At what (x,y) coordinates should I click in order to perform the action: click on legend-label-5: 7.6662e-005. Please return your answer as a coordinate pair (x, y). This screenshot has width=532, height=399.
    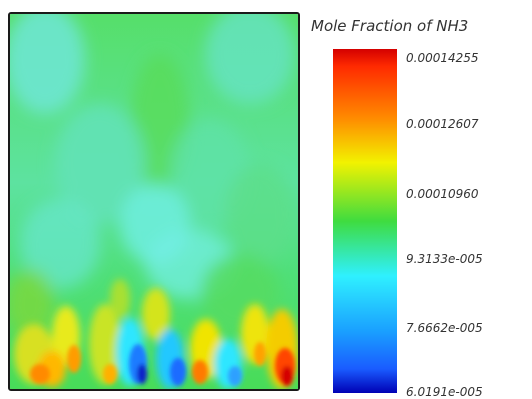
    Looking at the image, I should click on (444, 328).